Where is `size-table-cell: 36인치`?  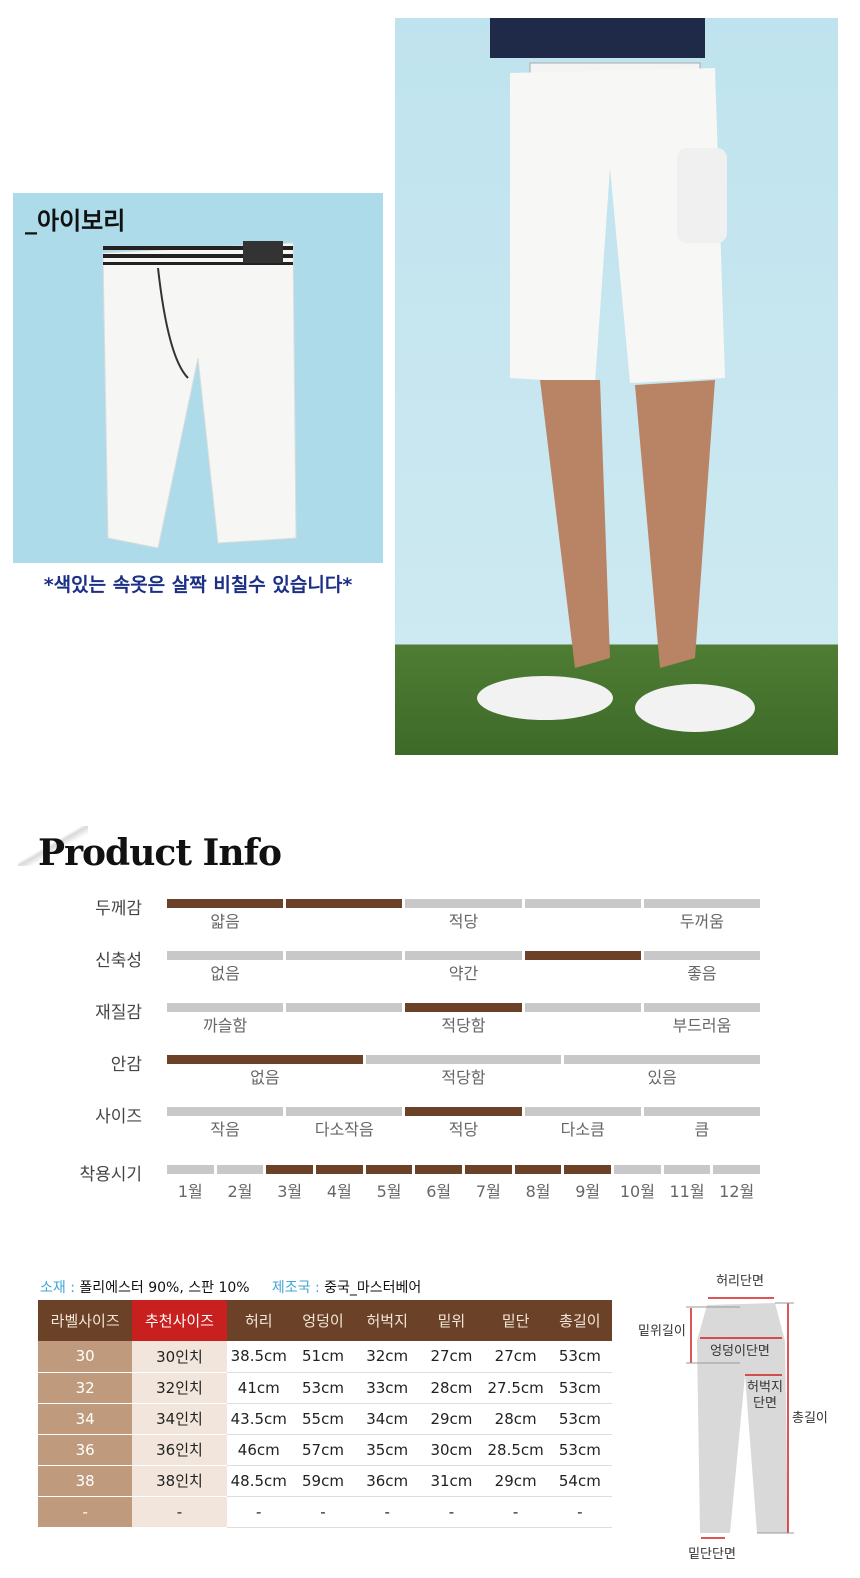 size-table-cell: 36인치 is located at coordinates (179, 1450).